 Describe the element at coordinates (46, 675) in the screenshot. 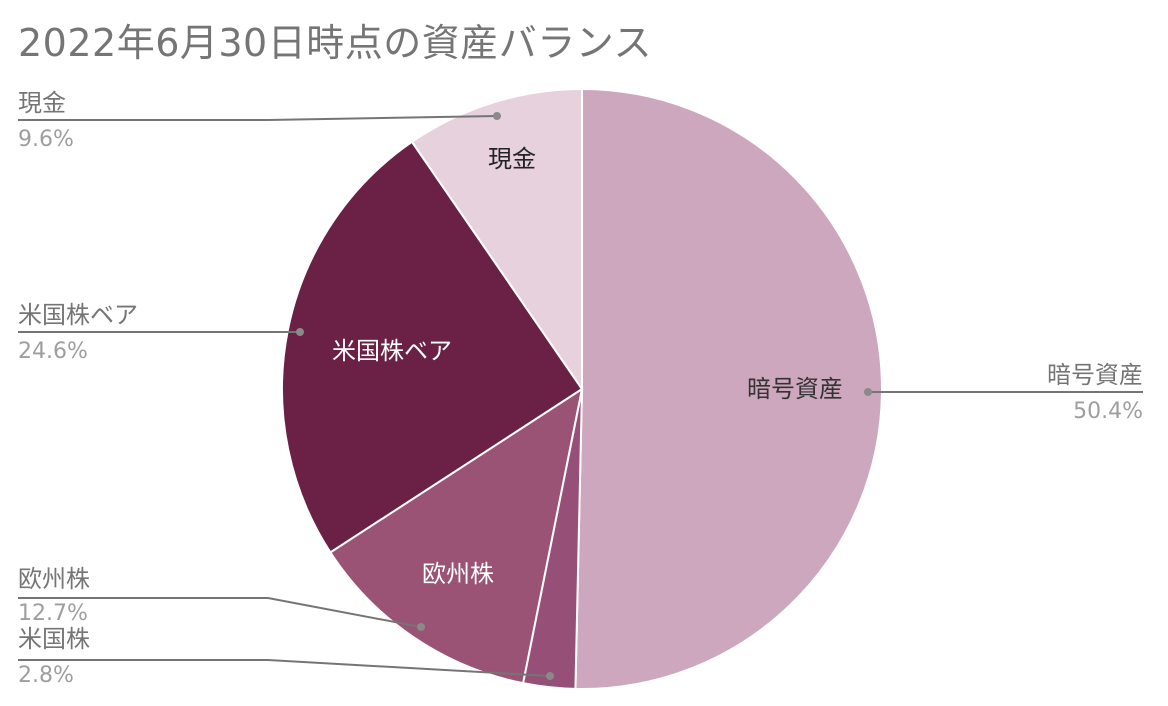

I see `callout-percent-1: 2.8%` at that location.